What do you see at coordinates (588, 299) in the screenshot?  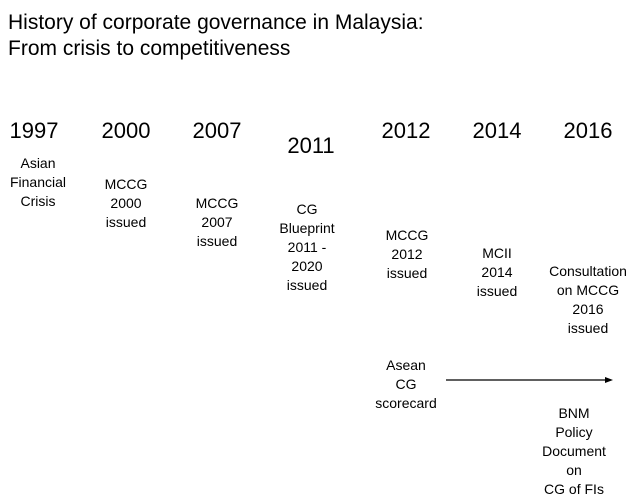 I see `event-2016: Consultation on MCCG 2016 issued` at bounding box center [588, 299].